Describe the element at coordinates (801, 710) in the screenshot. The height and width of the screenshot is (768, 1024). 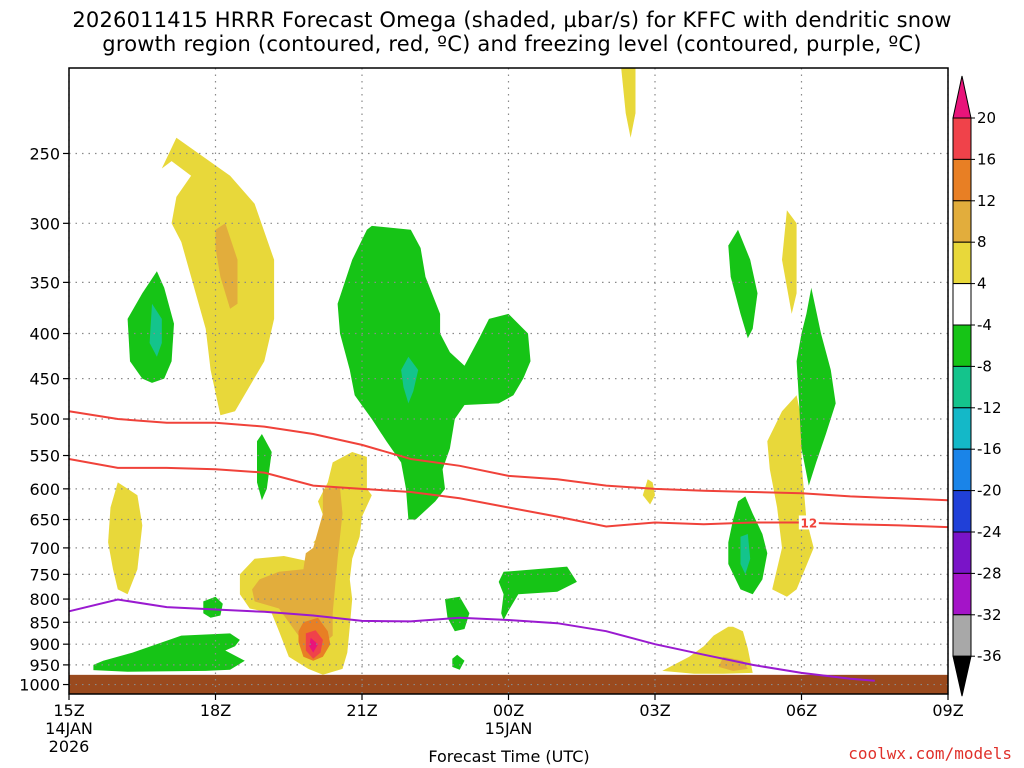
I see `x-tick-label-06Z: 06Z` at that location.